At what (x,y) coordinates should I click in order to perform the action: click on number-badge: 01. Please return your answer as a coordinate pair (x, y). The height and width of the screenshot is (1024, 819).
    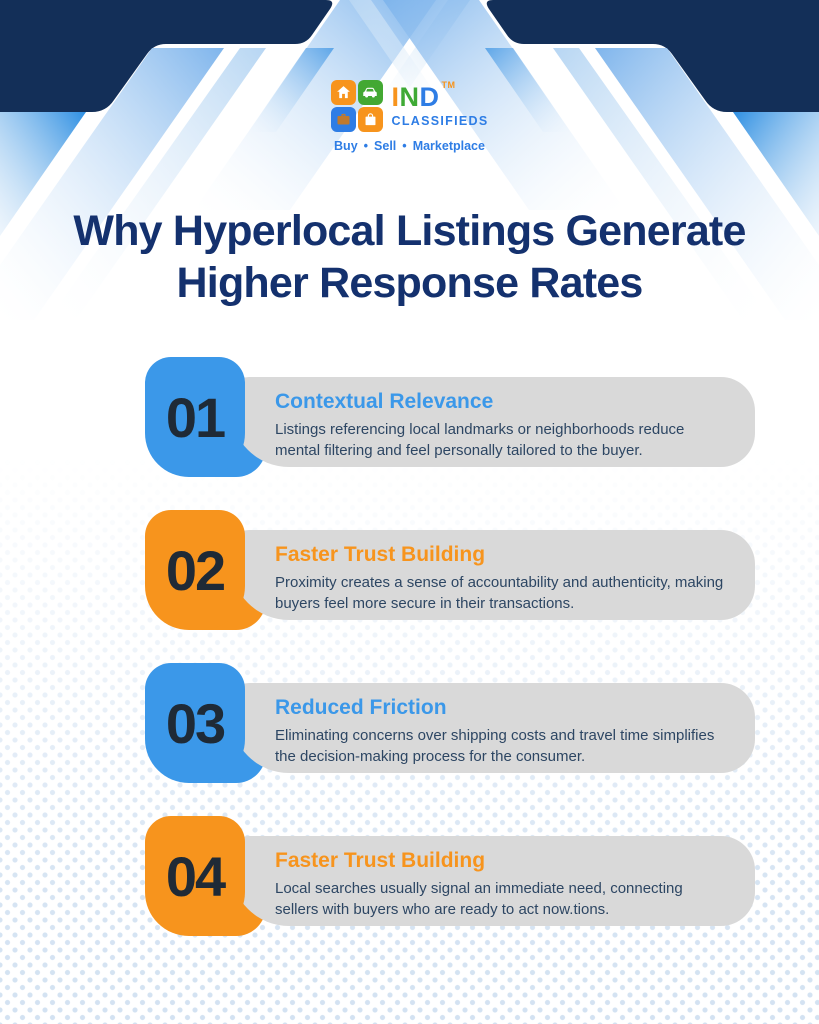
    Looking at the image, I should click on (195, 417).